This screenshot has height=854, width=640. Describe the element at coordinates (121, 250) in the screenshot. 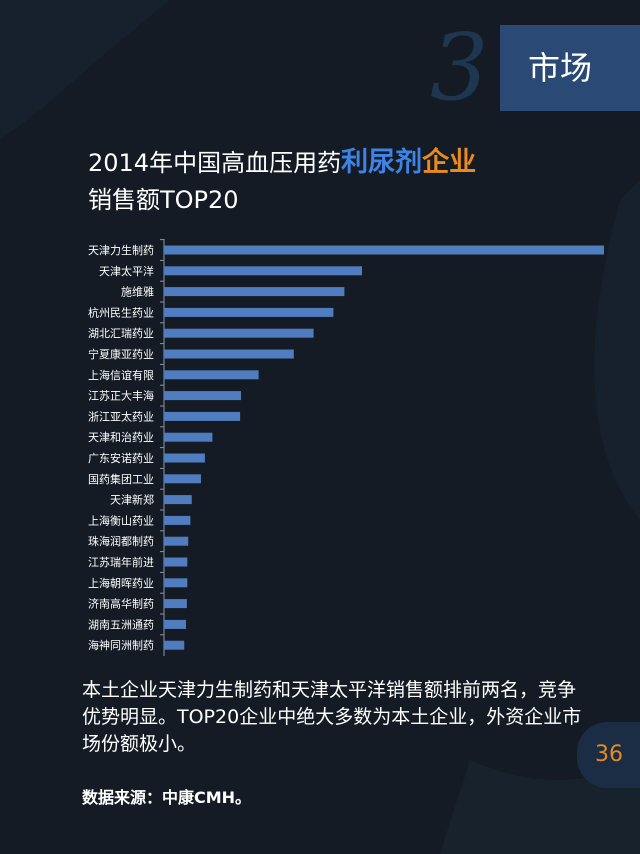

I see `category-label: 天津力生制药` at that location.